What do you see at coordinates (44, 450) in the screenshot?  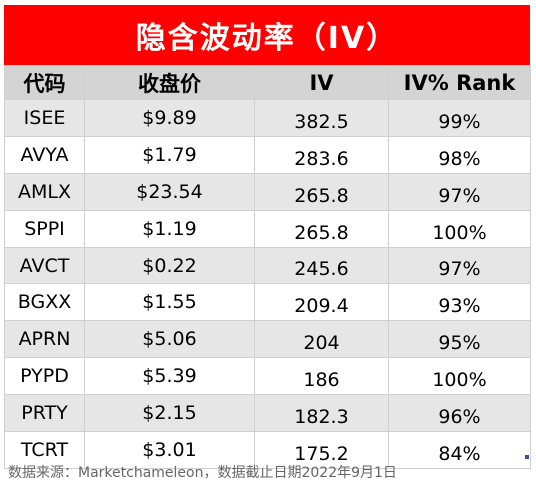 I see `cell-ticker: TCRT` at bounding box center [44, 450].